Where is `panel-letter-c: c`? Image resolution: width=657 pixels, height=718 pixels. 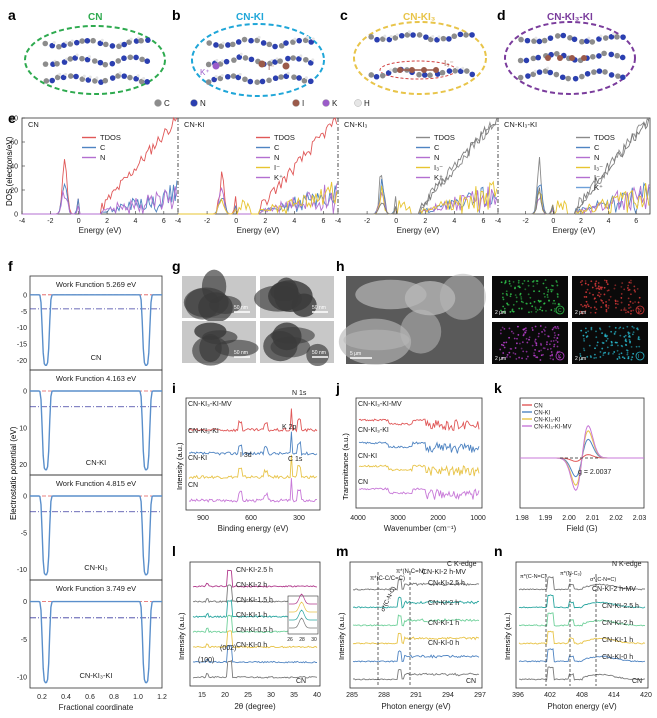 panel-letter-c: c is located at coordinates (344, 15).